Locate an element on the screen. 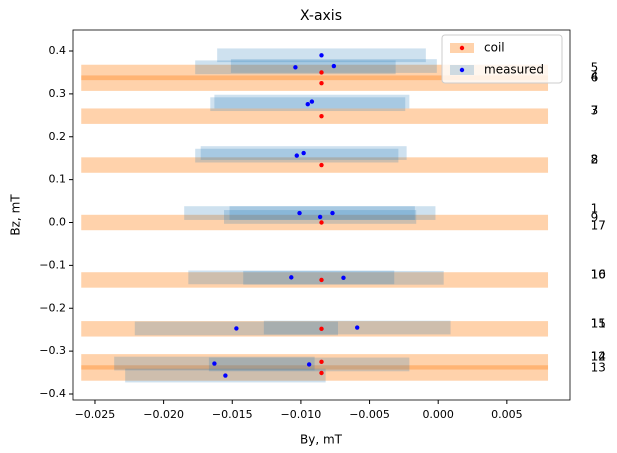 This screenshot has height=453, width=617. y-tick-label: −0.1 is located at coordinates (52, 264).